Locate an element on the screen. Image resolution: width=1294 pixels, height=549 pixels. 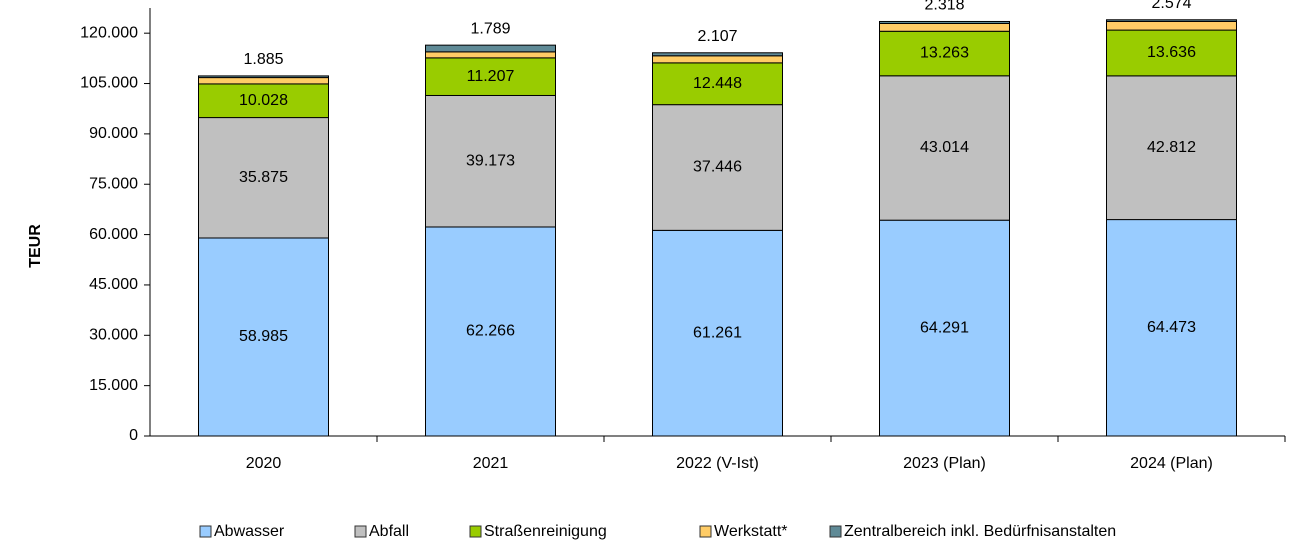
y-tick-label: 60.000 is located at coordinates (113, 234).